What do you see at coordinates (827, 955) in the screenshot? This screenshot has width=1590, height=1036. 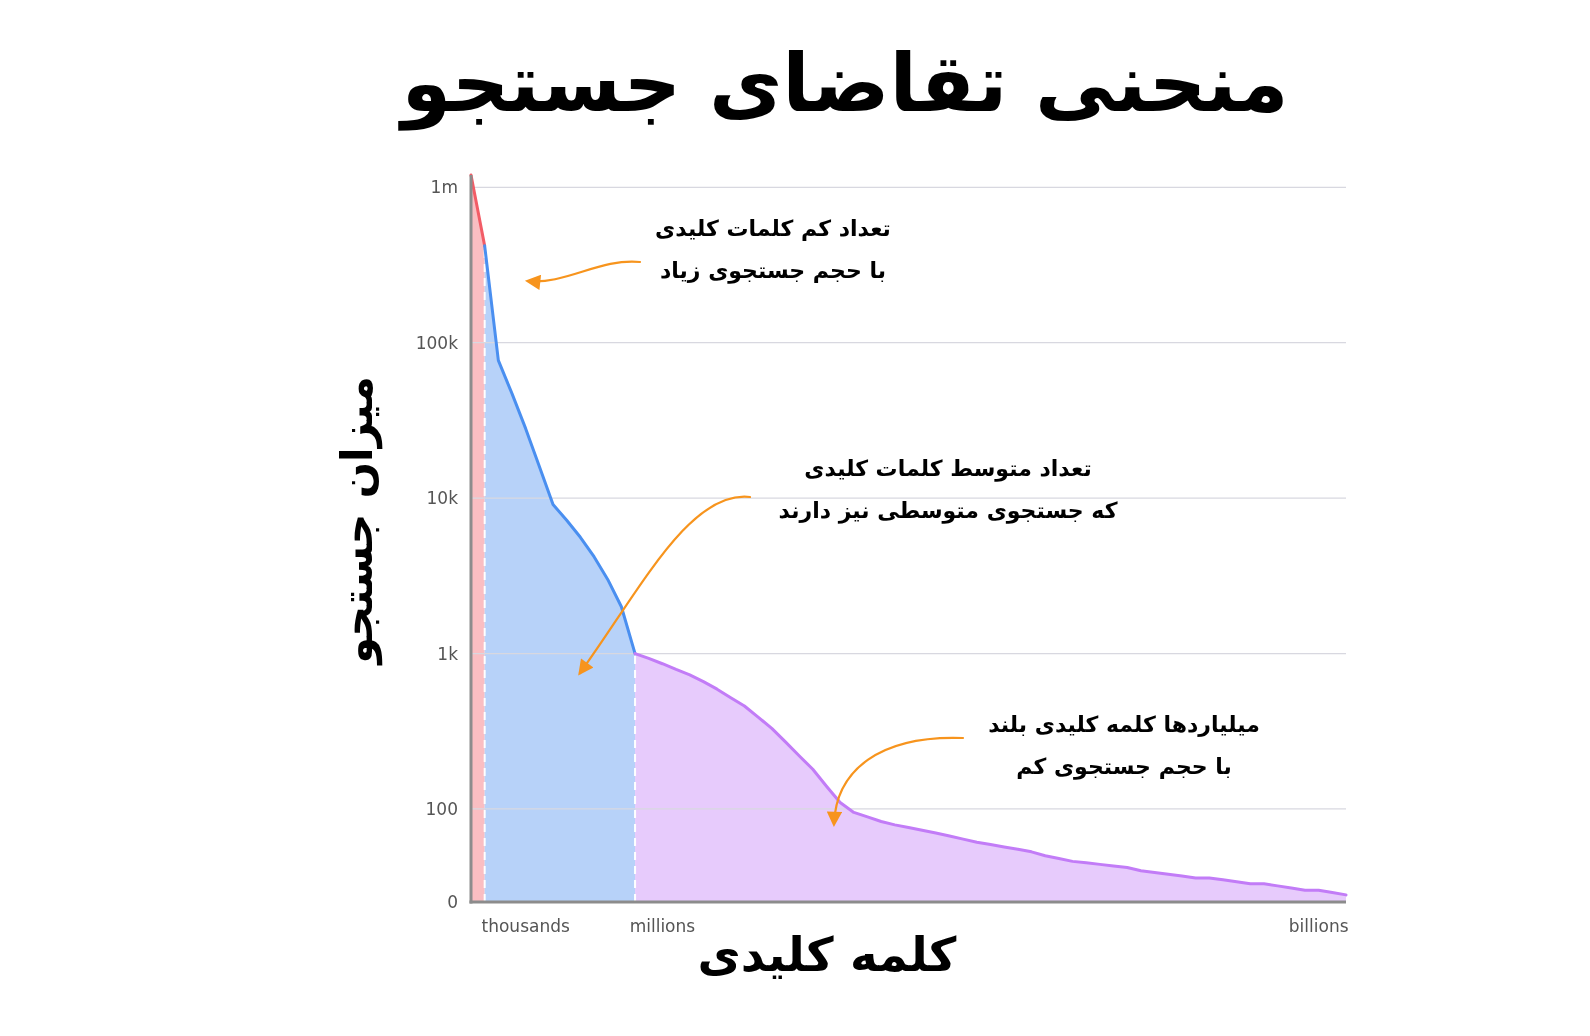 I see `x-axis-title: کلمه کلیدی` at bounding box center [827, 955].